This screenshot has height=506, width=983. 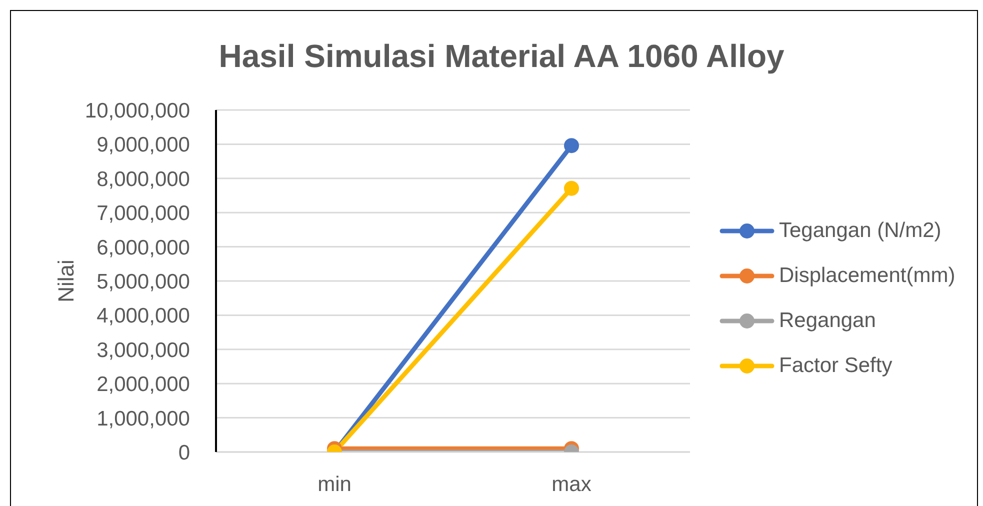 I want to click on legend-label: Regangan, so click(x=827, y=320).